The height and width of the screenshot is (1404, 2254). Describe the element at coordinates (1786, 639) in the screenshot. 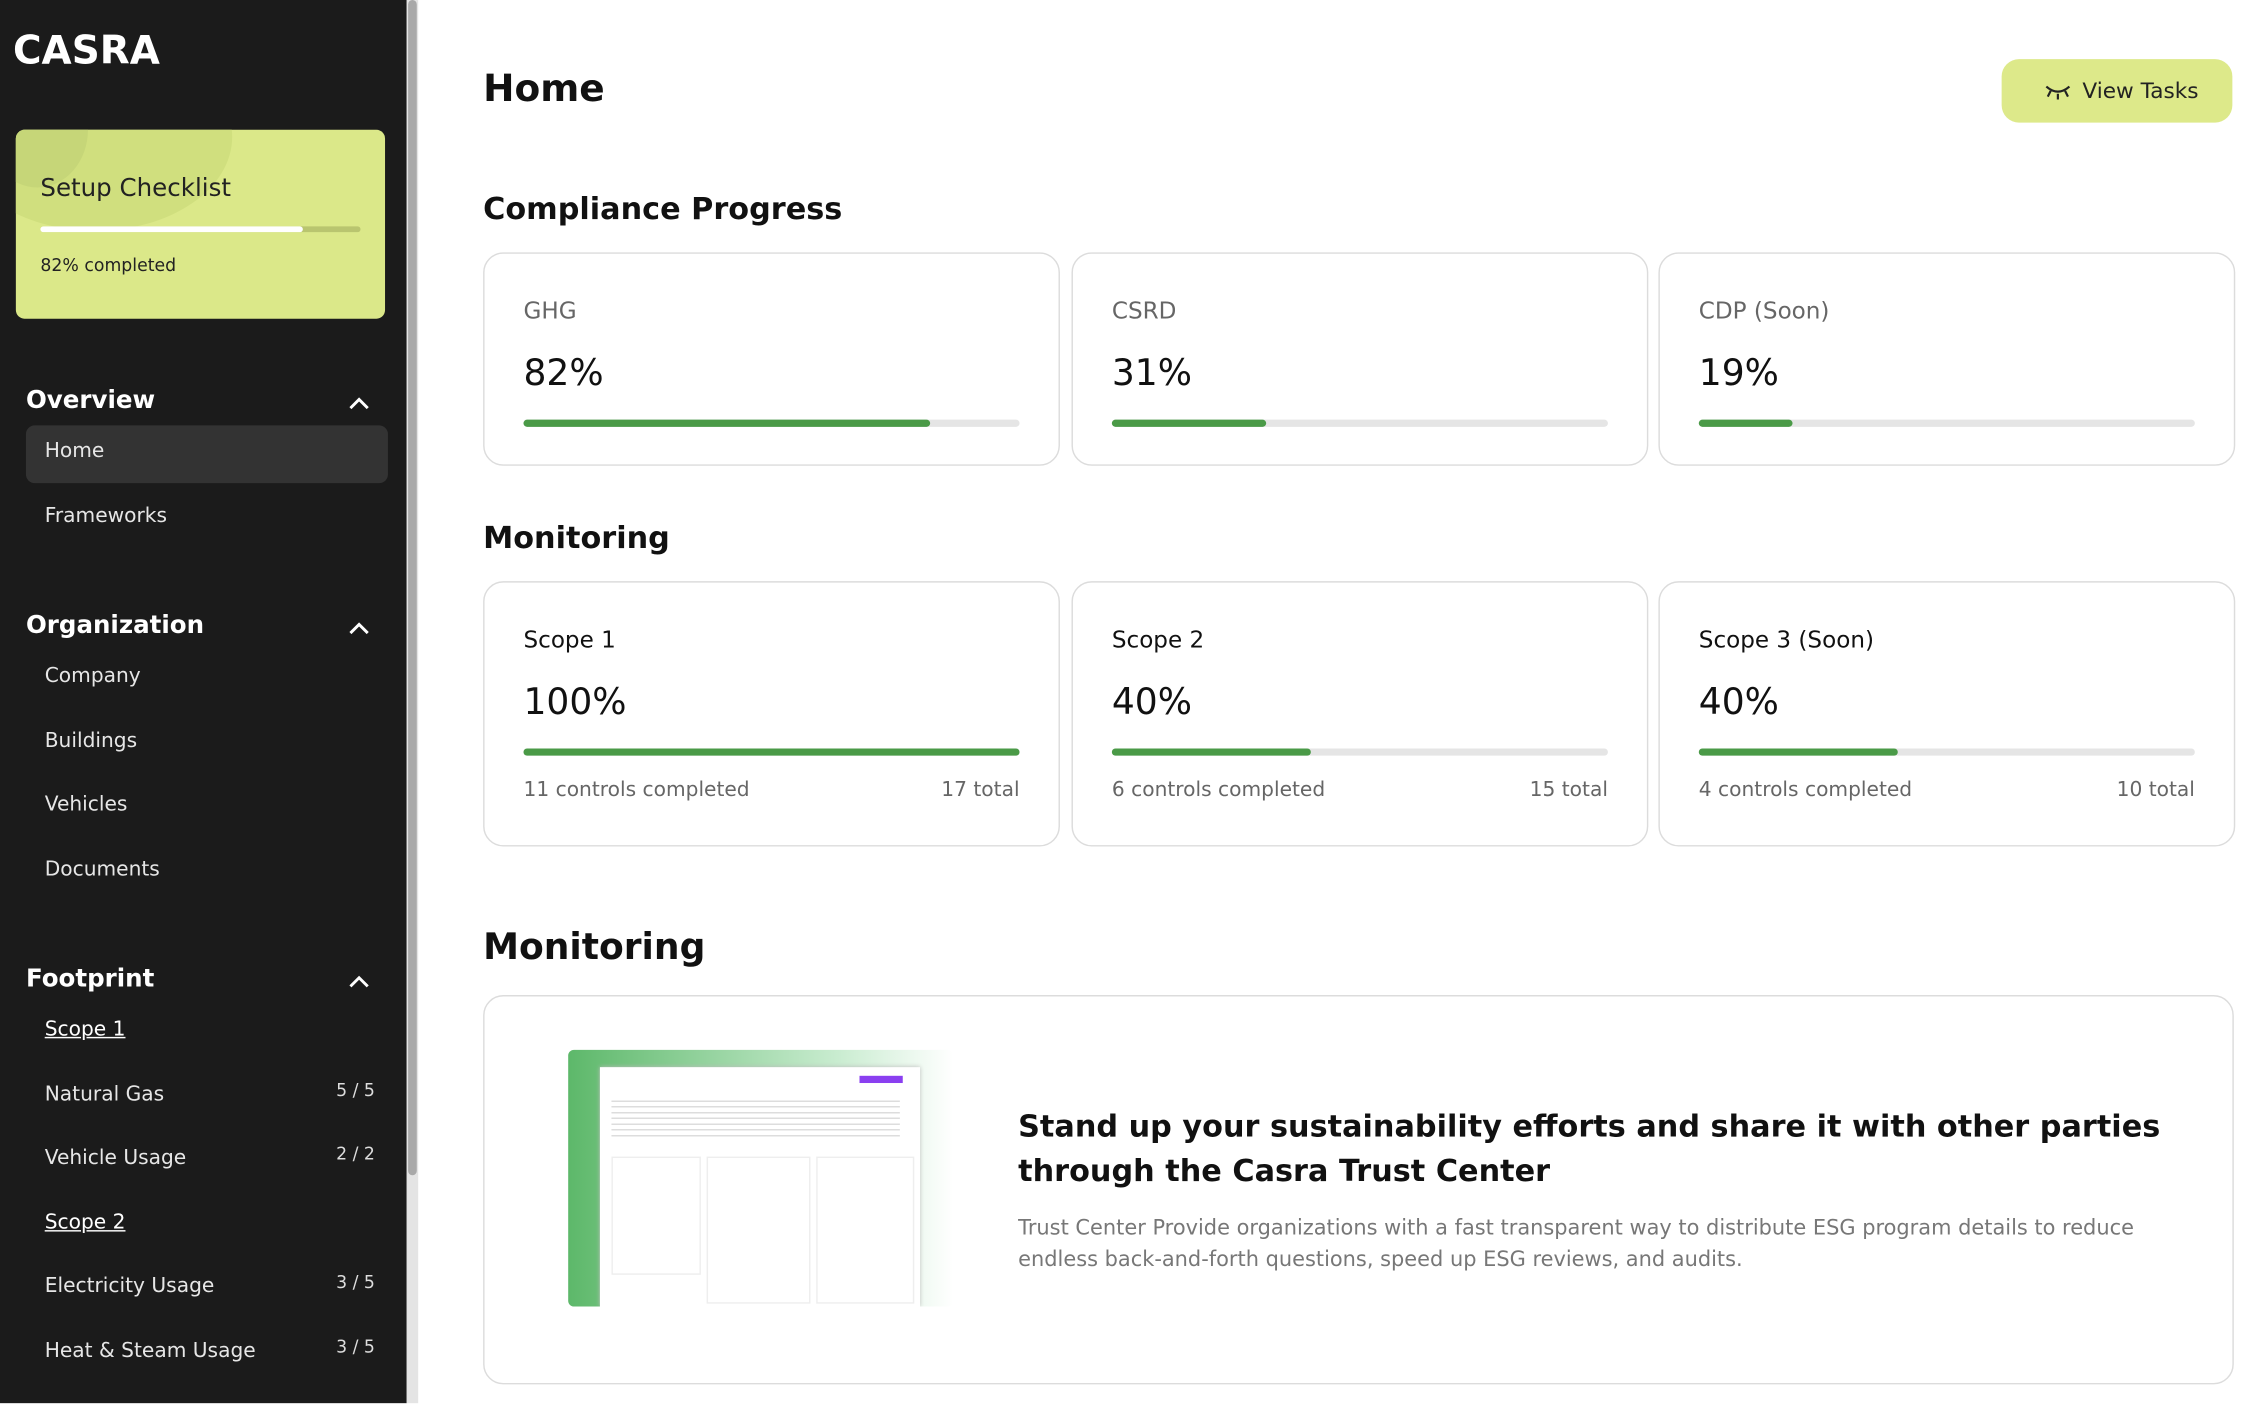

I see `card-label: Scope 3 (Soon)` at that location.